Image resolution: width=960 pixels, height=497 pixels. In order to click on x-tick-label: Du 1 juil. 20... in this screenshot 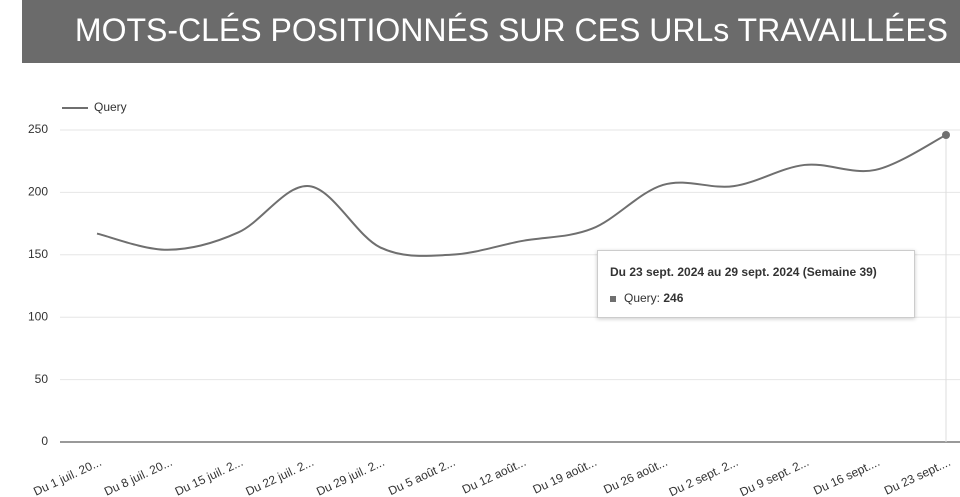, I will do `click(67, 476)`.